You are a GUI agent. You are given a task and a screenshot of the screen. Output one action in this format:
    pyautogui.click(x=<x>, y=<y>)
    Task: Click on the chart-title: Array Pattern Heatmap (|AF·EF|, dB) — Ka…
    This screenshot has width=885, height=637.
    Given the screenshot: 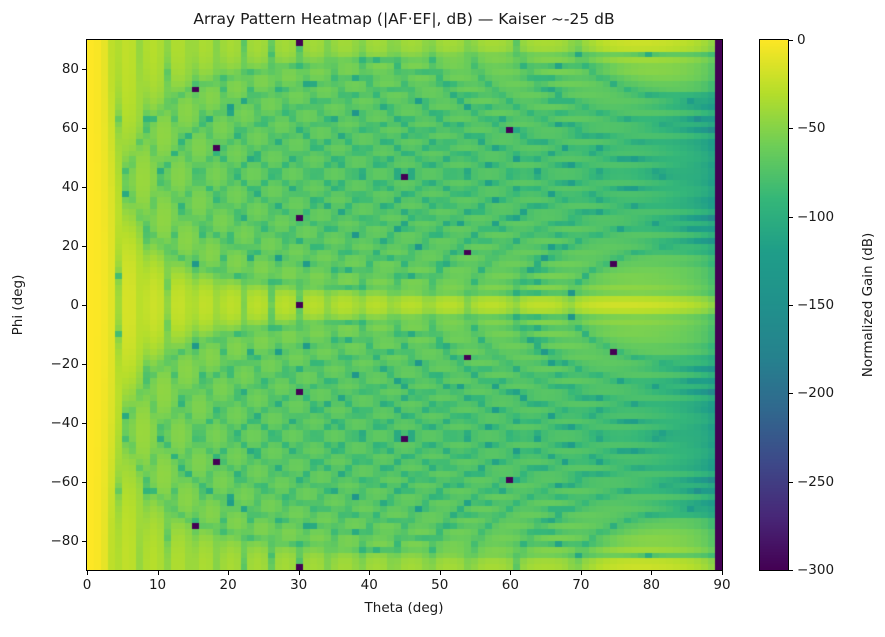 What is the action you would take?
    pyautogui.click(x=404, y=19)
    